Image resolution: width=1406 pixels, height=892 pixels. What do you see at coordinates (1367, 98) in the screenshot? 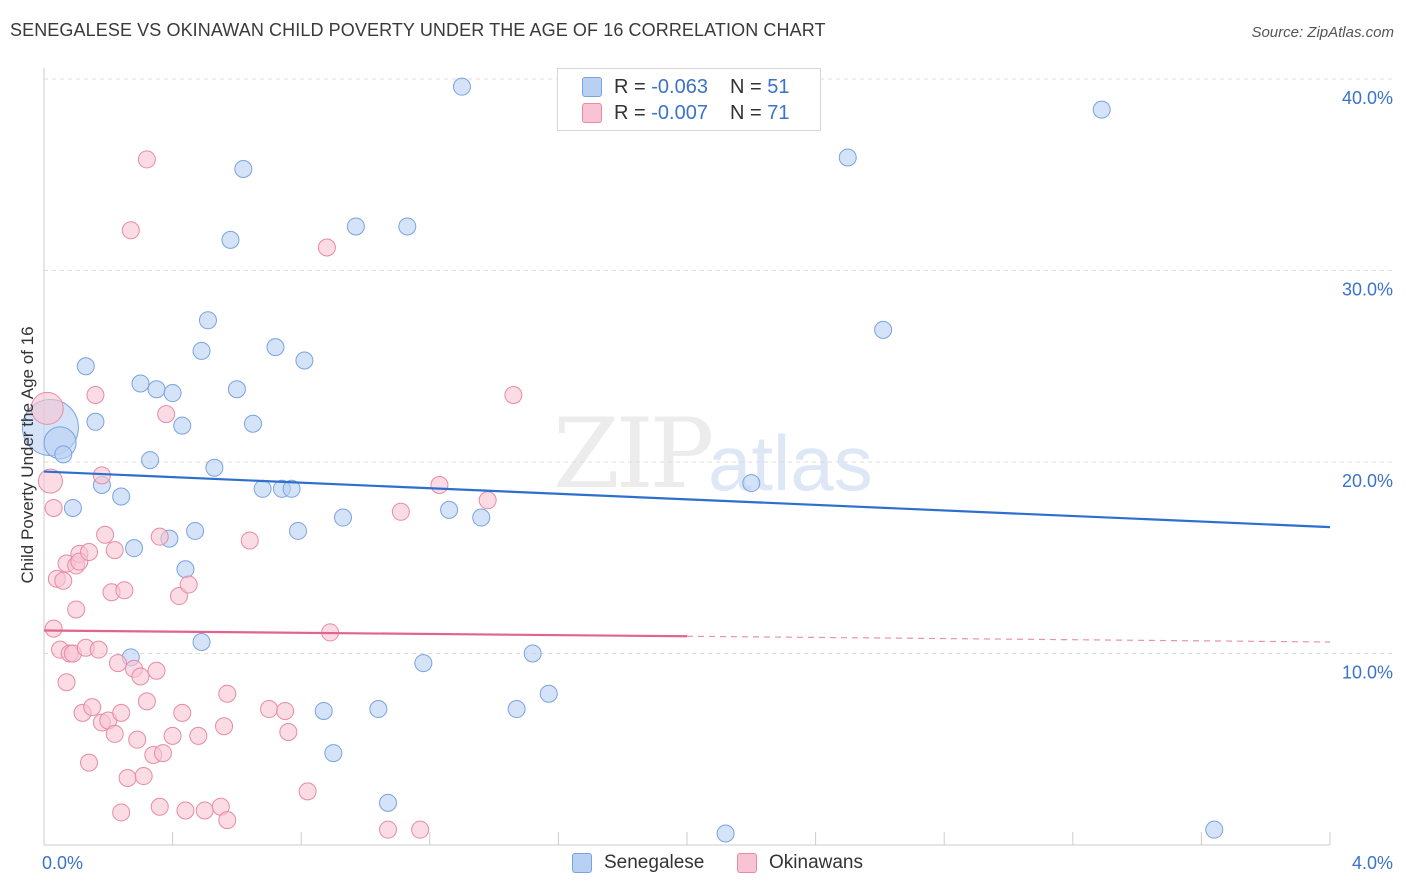
I see `y-tick-label: 40.0%` at bounding box center [1367, 98].